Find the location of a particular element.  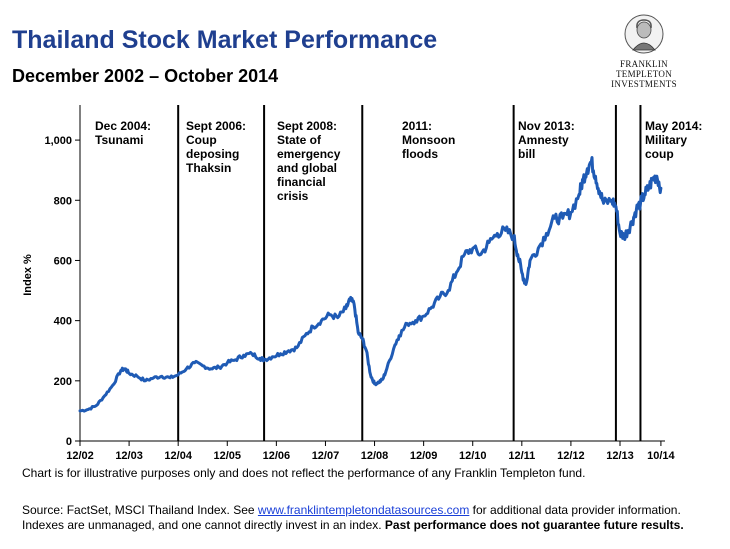

event-label-line: financial is located at coordinates (301, 182).